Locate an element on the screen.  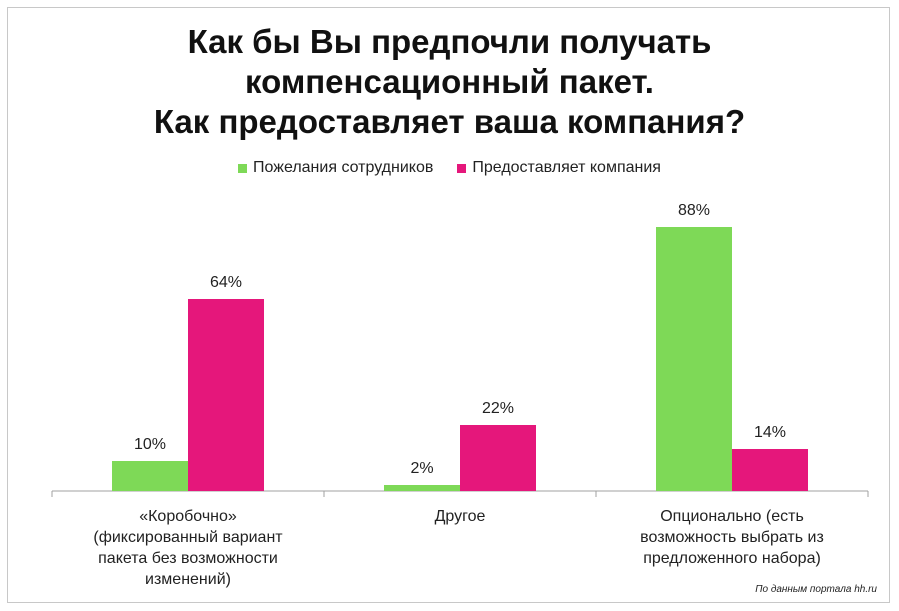
legend-item-company: Предоставляет компания is located at coordinates (559, 168).